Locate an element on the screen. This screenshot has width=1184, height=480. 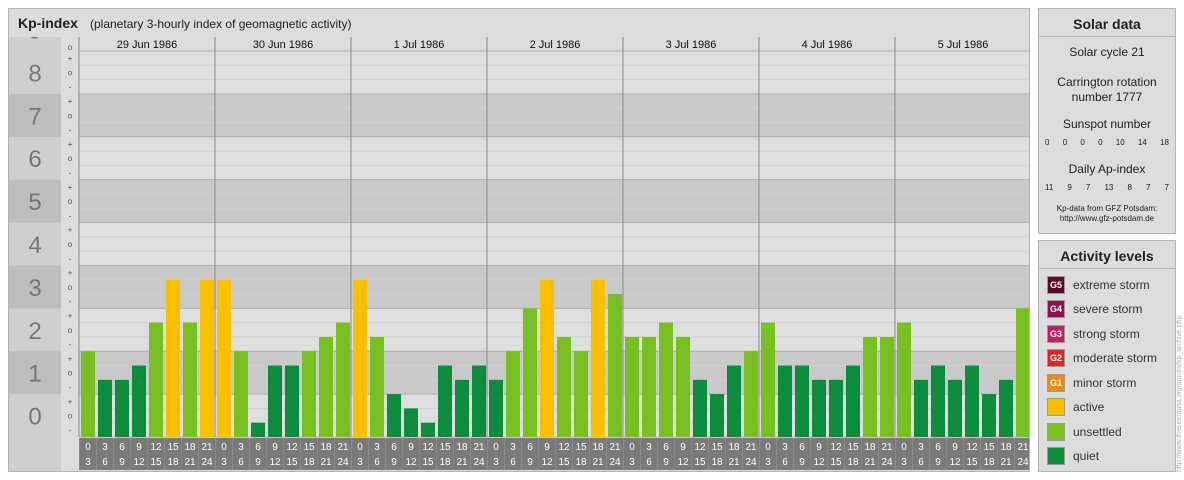
x-slot-start: 0 is located at coordinates (360, 447).